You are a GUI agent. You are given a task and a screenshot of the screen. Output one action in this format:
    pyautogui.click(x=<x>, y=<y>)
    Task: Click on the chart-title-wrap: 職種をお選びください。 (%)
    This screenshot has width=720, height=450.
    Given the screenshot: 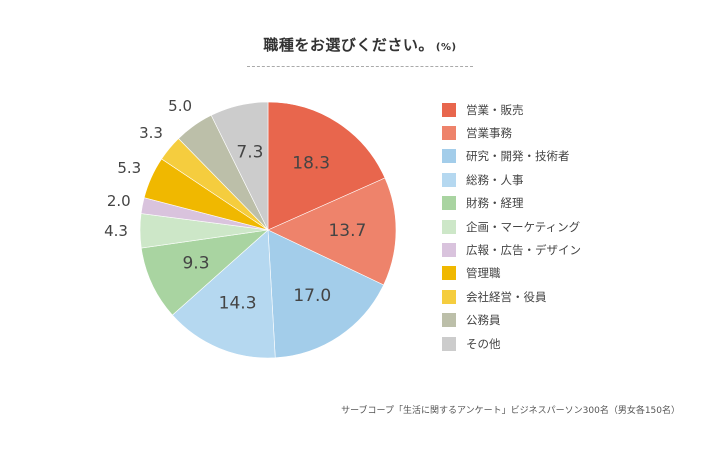 What is the action you would take?
    pyautogui.click(x=360, y=44)
    